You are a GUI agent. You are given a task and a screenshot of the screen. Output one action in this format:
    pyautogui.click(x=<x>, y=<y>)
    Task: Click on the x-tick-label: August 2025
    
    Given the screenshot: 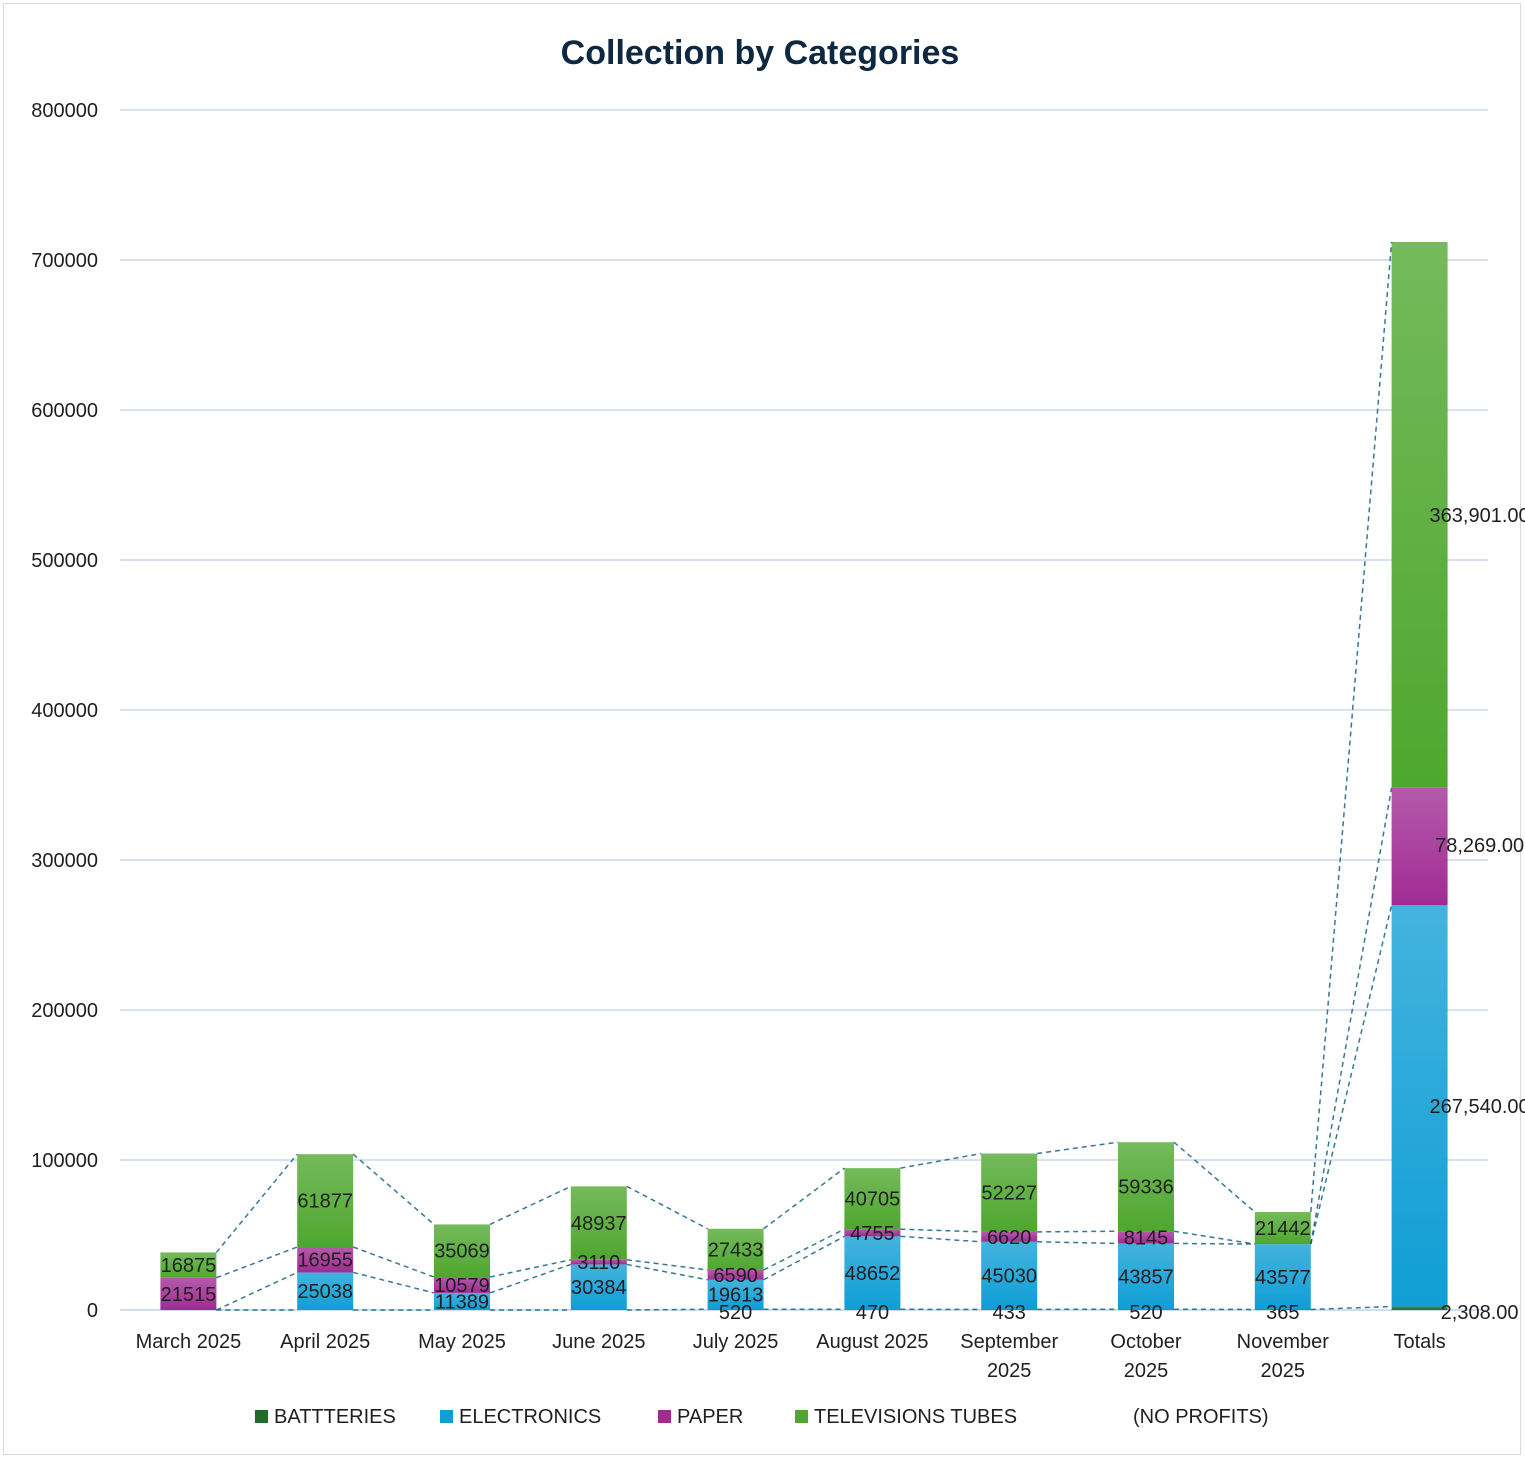 What is the action you would take?
    pyautogui.click(x=872, y=1342)
    